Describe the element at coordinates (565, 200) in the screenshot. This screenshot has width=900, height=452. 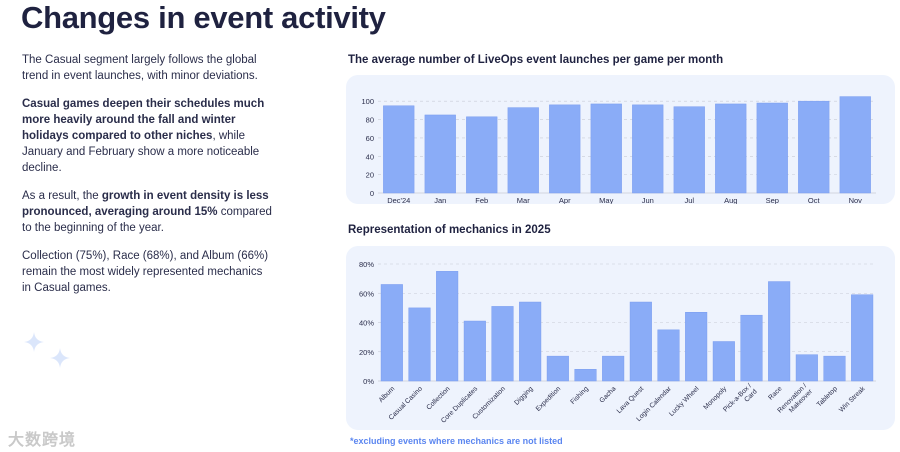
I see `x-tick-label: Apr` at that location.